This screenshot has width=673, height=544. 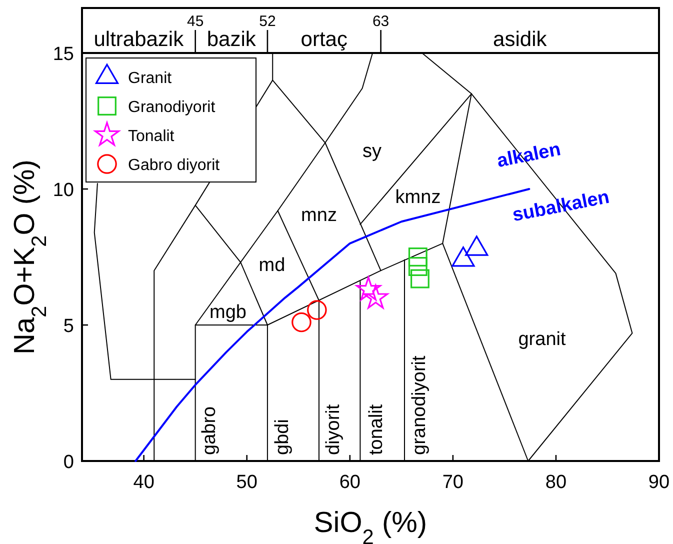 I want to click on annotation: tonalit, so click(x=377, y=429).